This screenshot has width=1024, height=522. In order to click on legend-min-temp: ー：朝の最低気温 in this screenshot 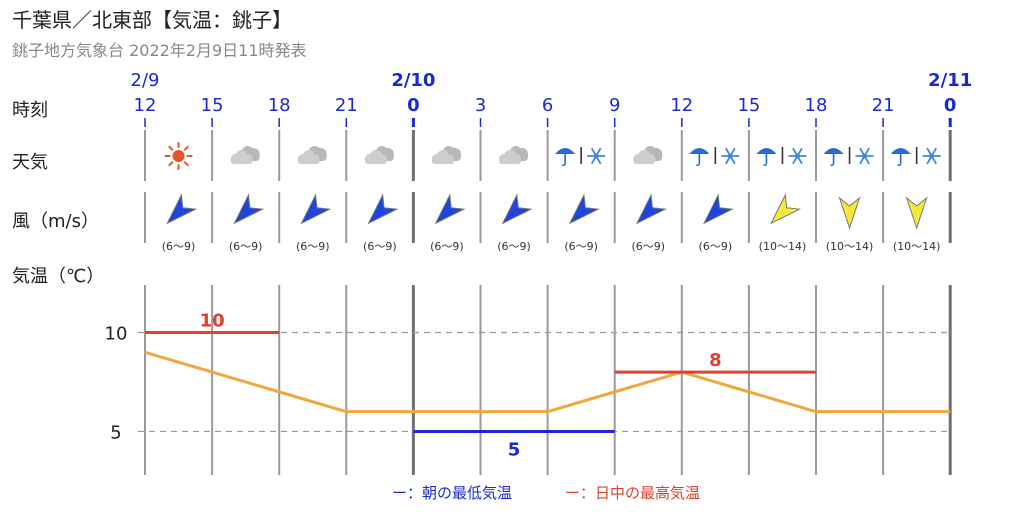, I will do `click(452, 493)`.